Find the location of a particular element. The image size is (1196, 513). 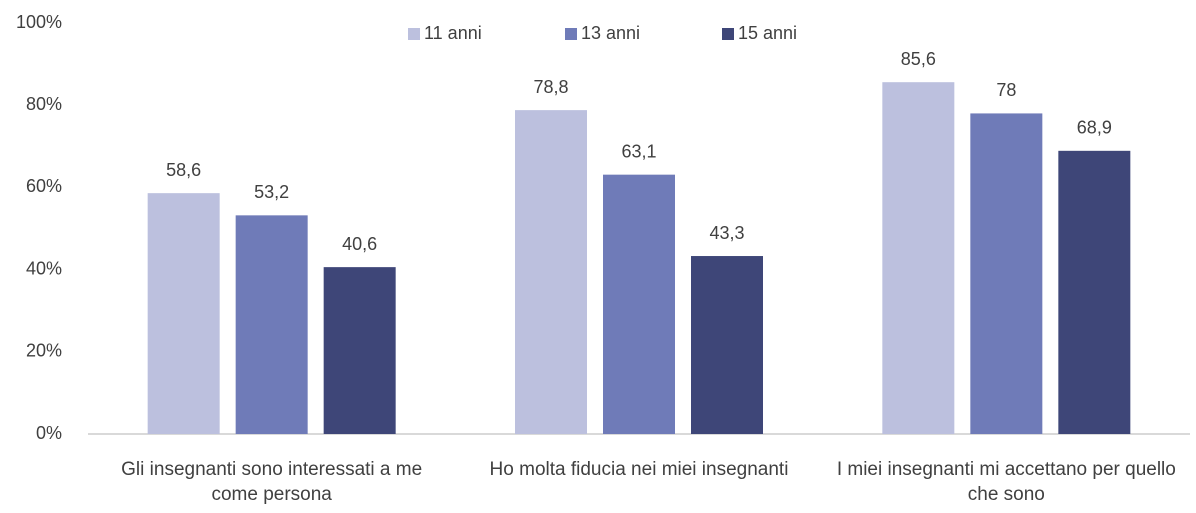

data-label: 63,1 is located at coordinates (638, 151).